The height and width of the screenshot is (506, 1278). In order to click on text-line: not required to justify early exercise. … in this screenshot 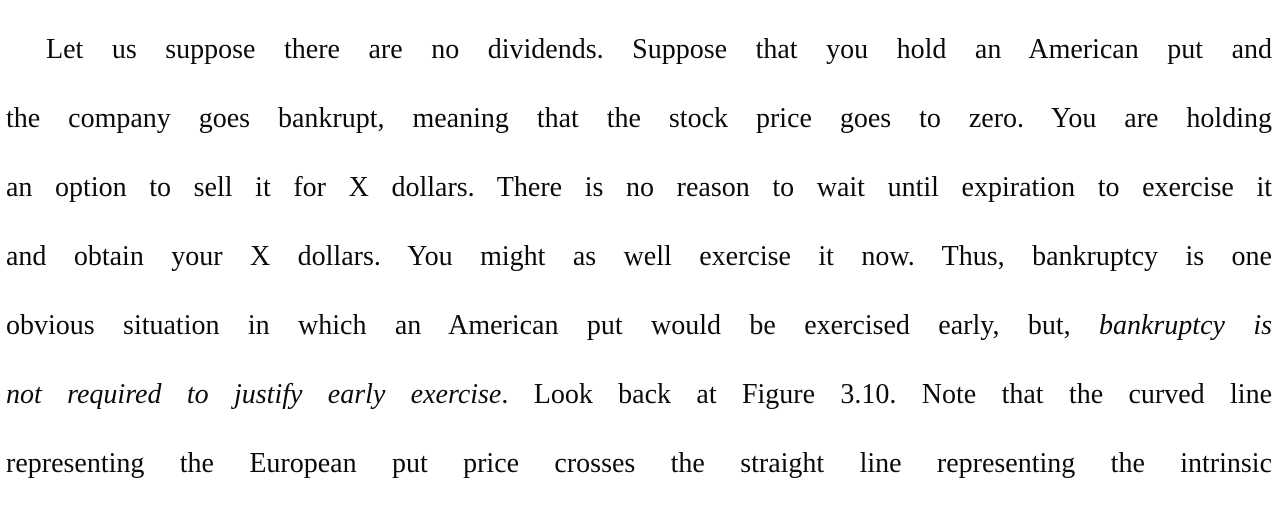, I will do `click(639, 394)`.